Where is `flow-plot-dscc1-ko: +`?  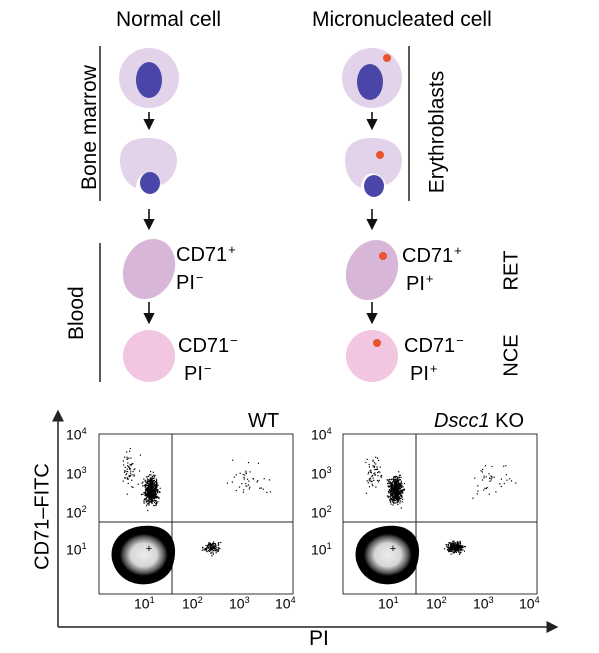 flow-plot-dscc1-ko: + is located at coordinates (440, 514).